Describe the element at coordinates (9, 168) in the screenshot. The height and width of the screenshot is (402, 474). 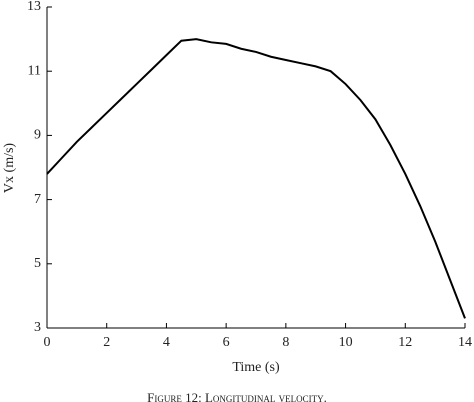
I see `y-axis-label: Vx (m/s)` at that location.